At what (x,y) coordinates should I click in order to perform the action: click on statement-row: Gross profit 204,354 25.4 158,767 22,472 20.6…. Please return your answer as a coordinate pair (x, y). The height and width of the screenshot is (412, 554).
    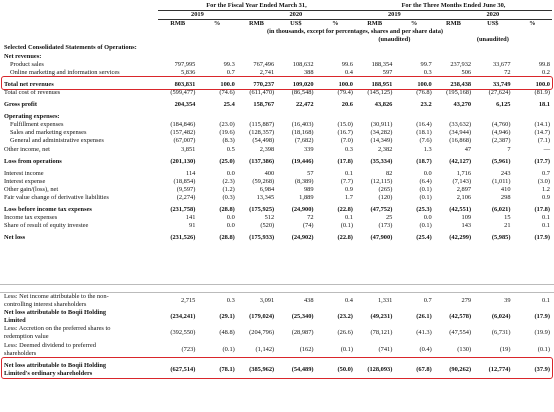
    Looking at the image, I should click on (277, 103).